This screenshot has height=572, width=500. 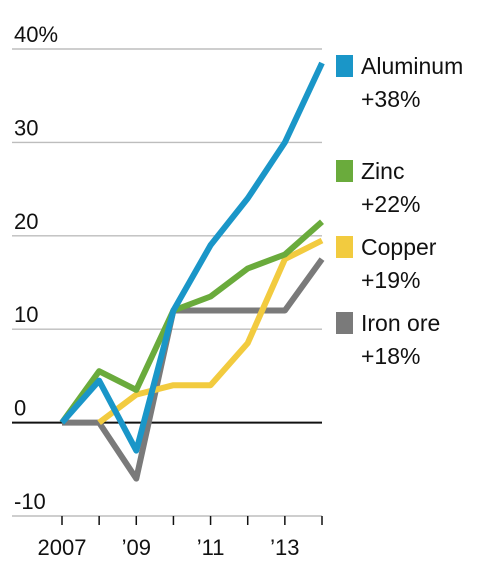 What do you see at coordinates (344, 323) in the screenshot?
I see `legend-swatch-iron-ore` at bounding box center [344, 323].